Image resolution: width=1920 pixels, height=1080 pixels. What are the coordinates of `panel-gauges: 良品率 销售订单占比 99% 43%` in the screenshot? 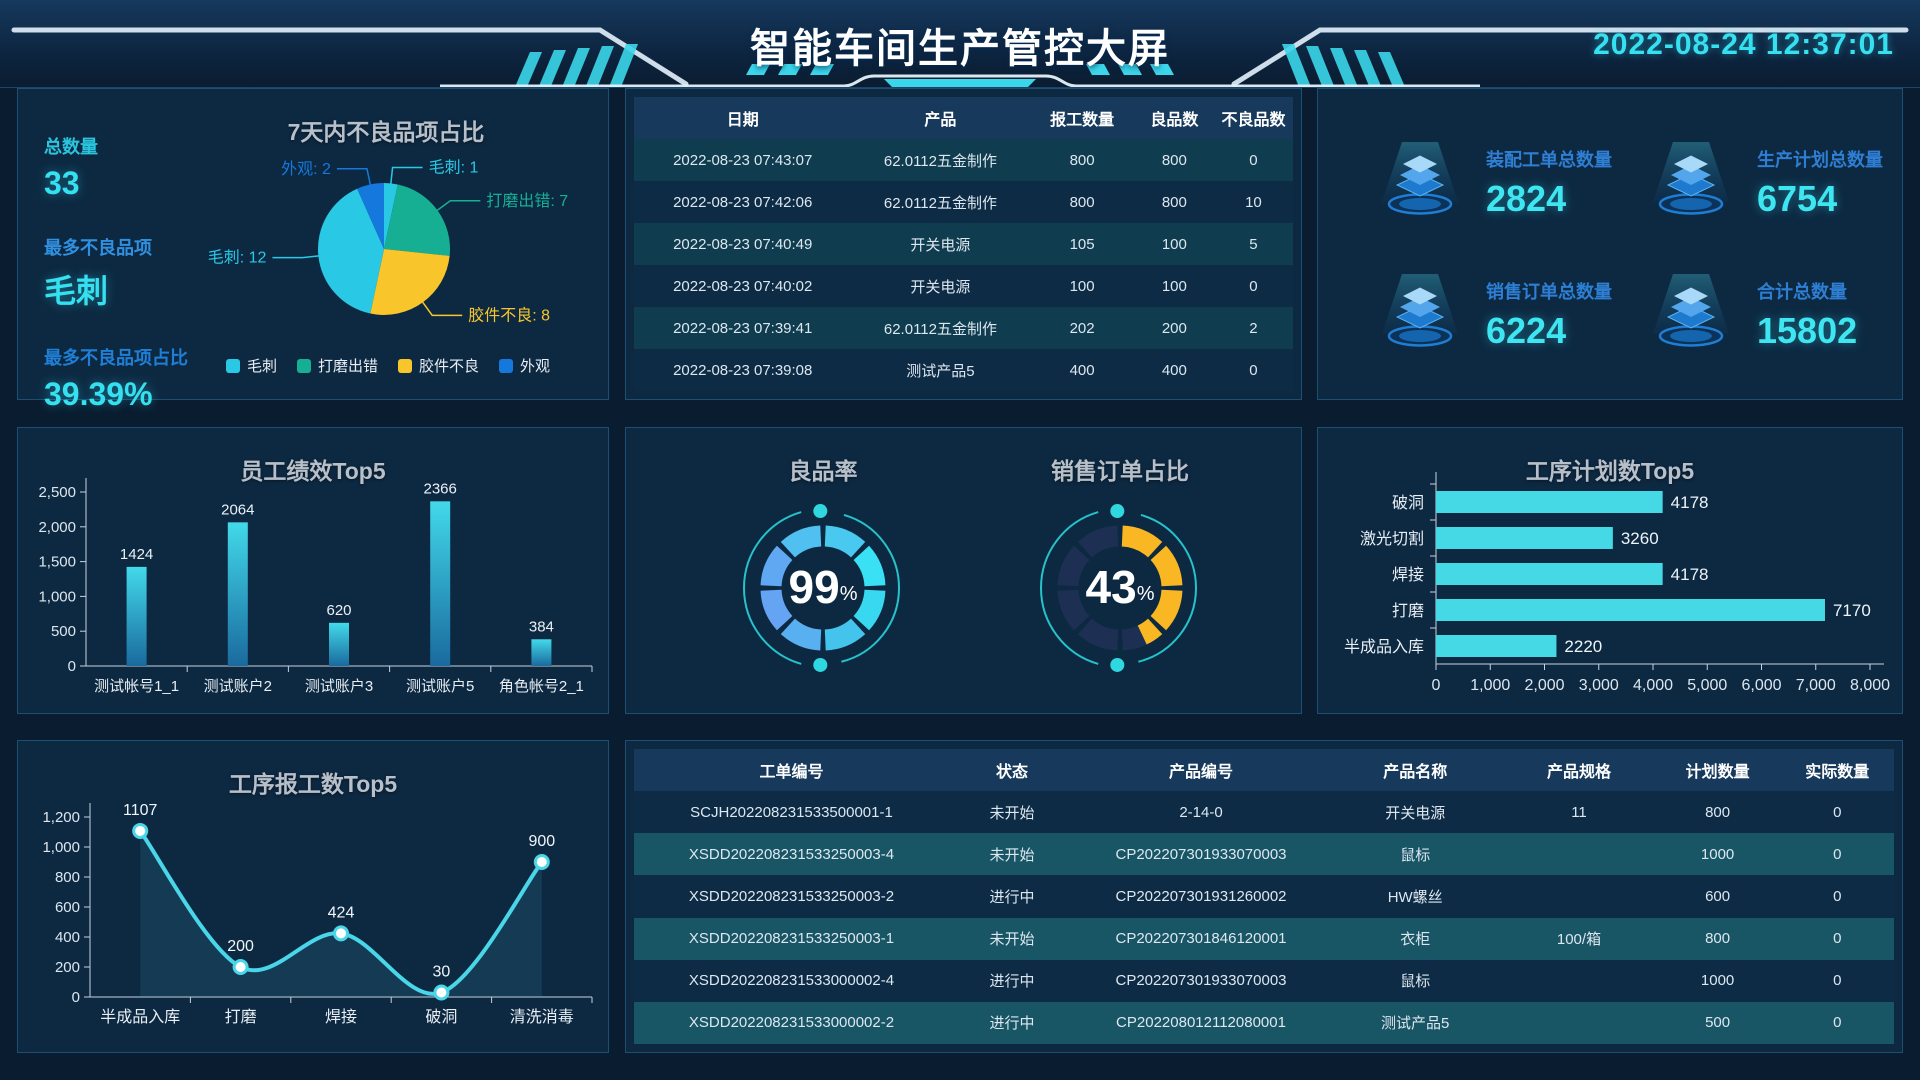 It's located at (963, 570).